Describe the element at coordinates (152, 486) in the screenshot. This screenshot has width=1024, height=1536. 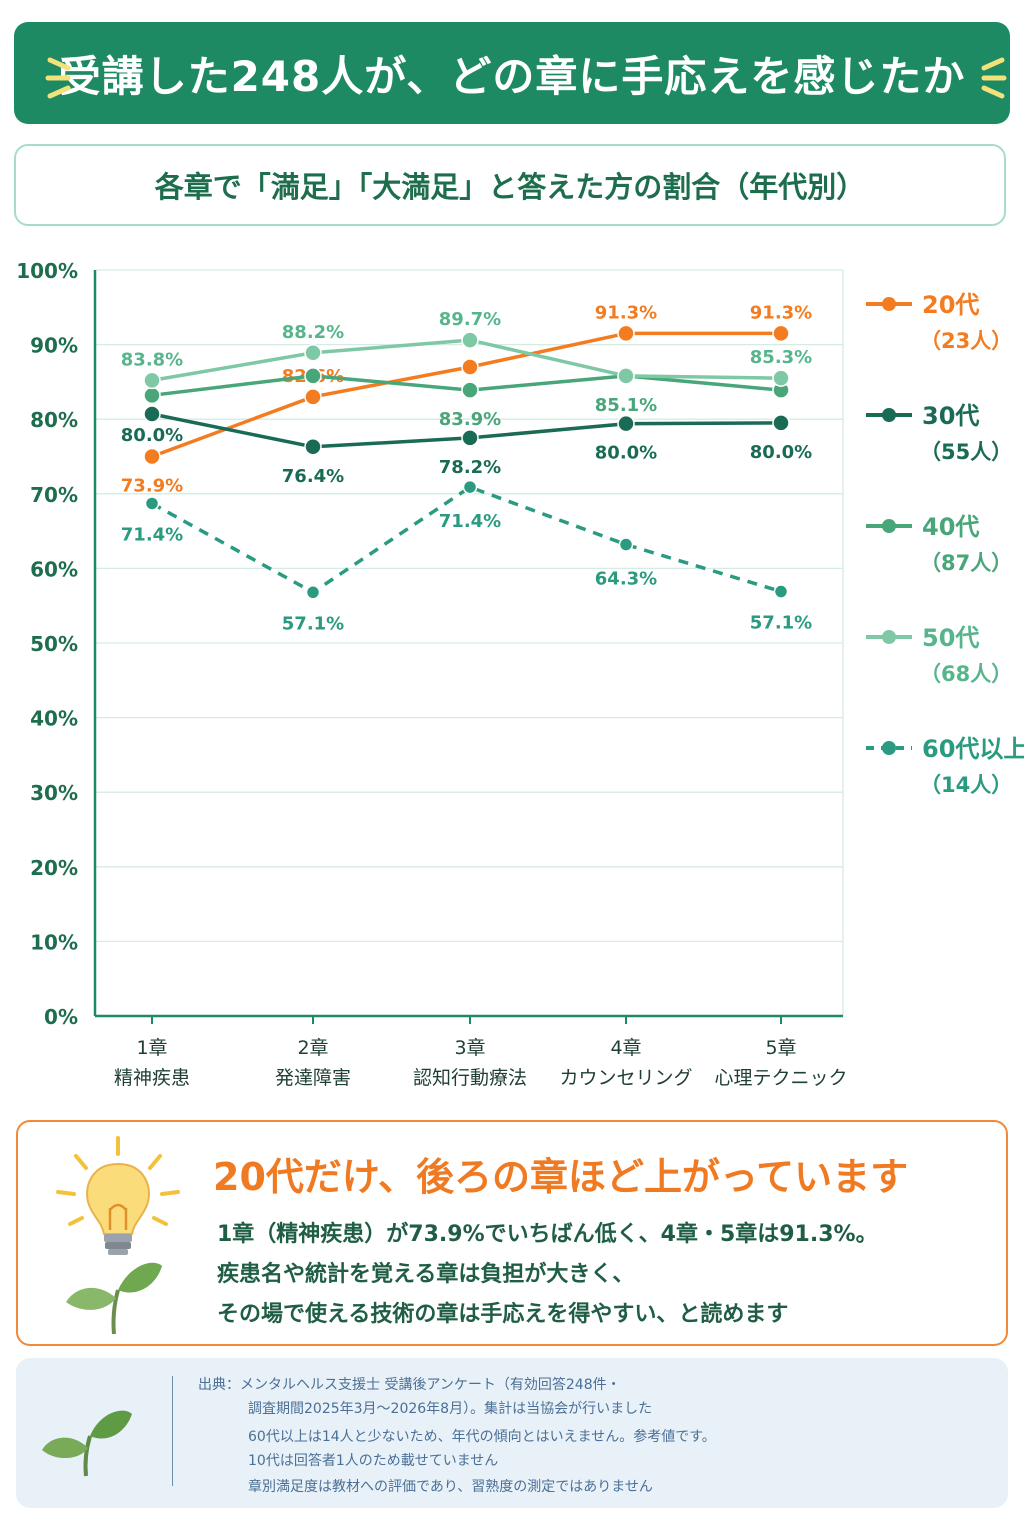
I see `data-label: 73.9%` at that location.